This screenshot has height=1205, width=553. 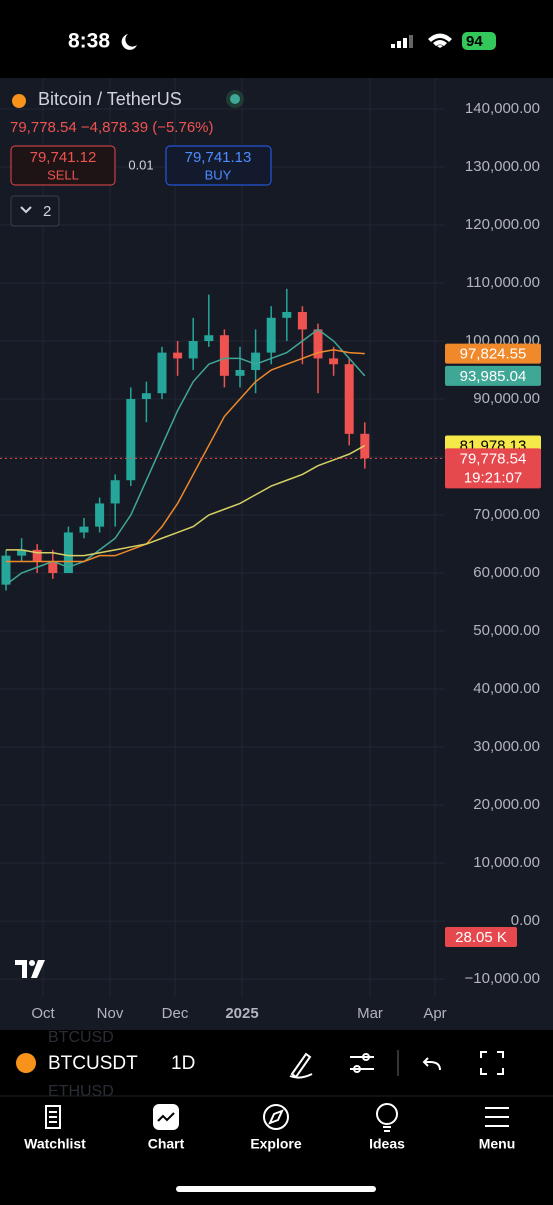 What do you see at coordinates (276, 1063) in the screenshot?
I see `toolbar` at bounding box center [276, 1063].